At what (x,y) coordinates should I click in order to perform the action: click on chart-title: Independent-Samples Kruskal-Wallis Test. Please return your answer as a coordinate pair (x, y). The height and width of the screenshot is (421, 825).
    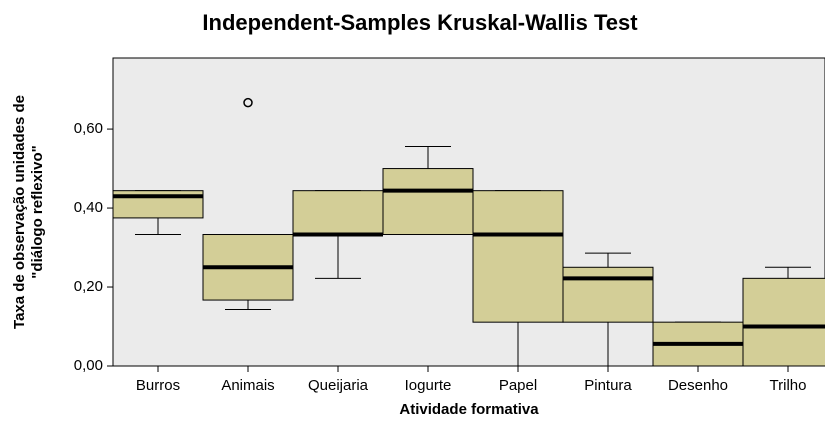
    Looking at the image, I should click on (420, 22).